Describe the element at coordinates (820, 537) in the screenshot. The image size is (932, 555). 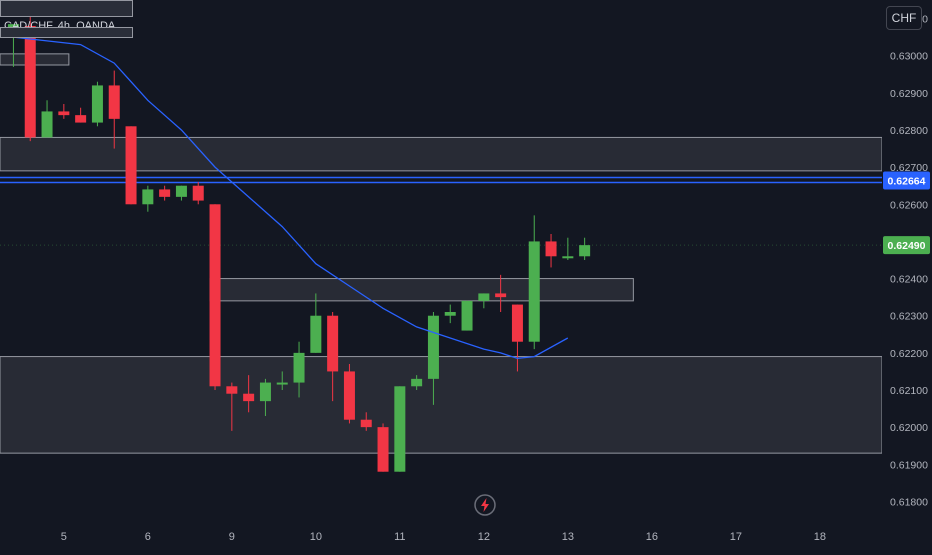
I see `x-tick-label-9: 18` at that location.